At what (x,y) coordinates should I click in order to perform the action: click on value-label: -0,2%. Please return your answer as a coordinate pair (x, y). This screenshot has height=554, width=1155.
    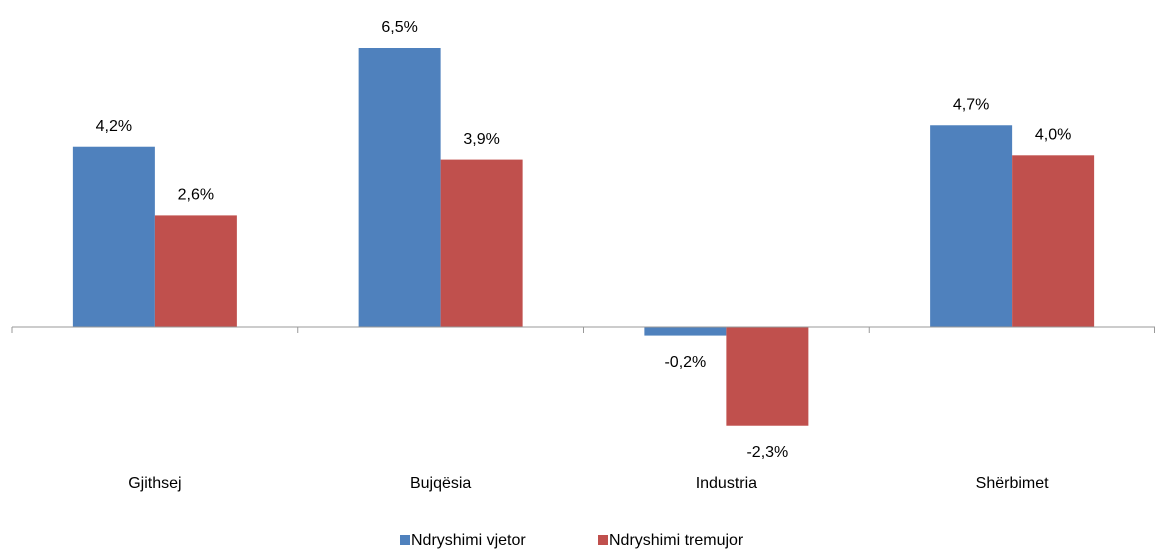
    Looking at the image, I should click on (685, 362).